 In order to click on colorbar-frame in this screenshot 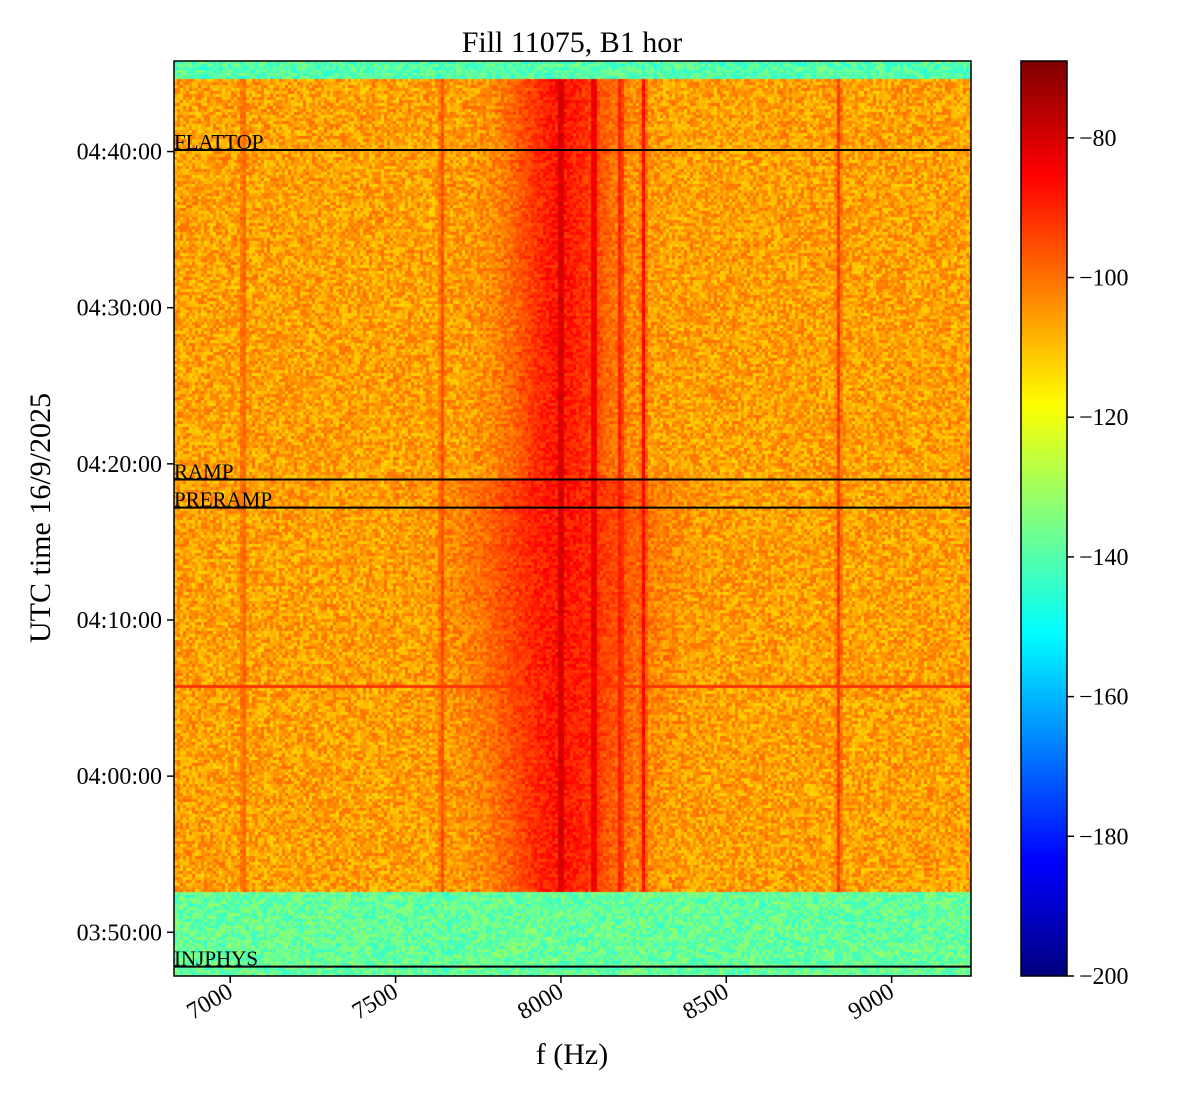, I will do `click(1044, 518)`.